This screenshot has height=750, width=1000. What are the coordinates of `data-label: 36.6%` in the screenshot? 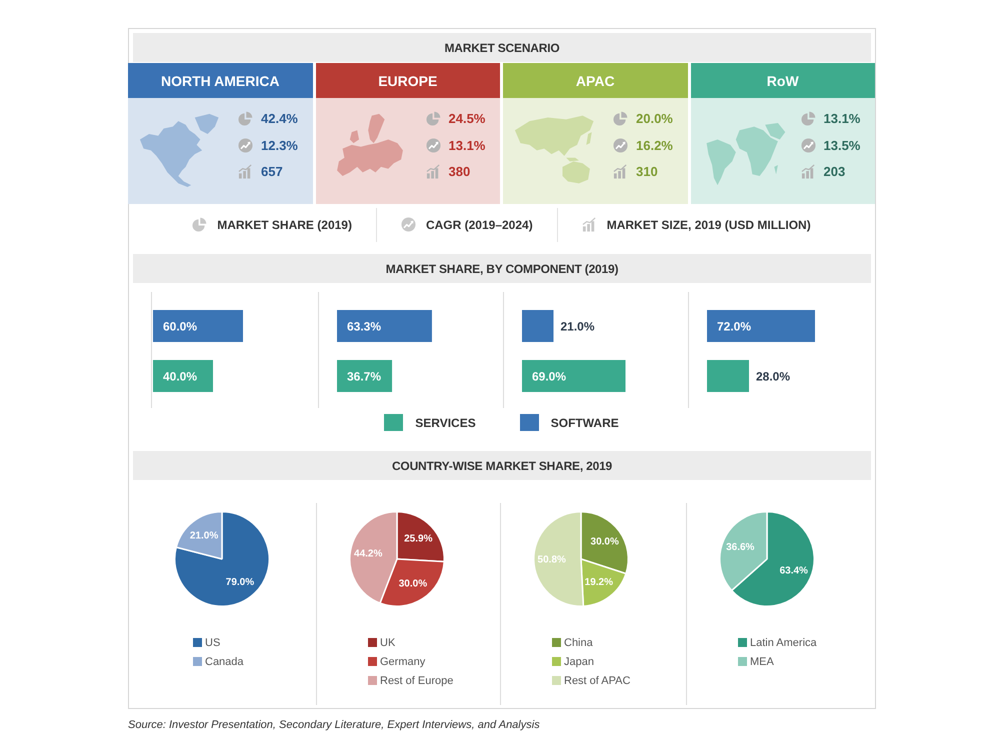 It's located at (740, 547).